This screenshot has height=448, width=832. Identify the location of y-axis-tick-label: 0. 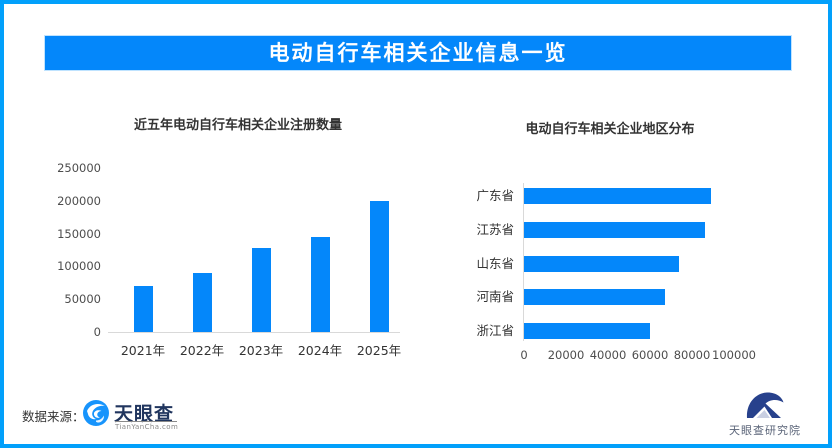
(97, 332).